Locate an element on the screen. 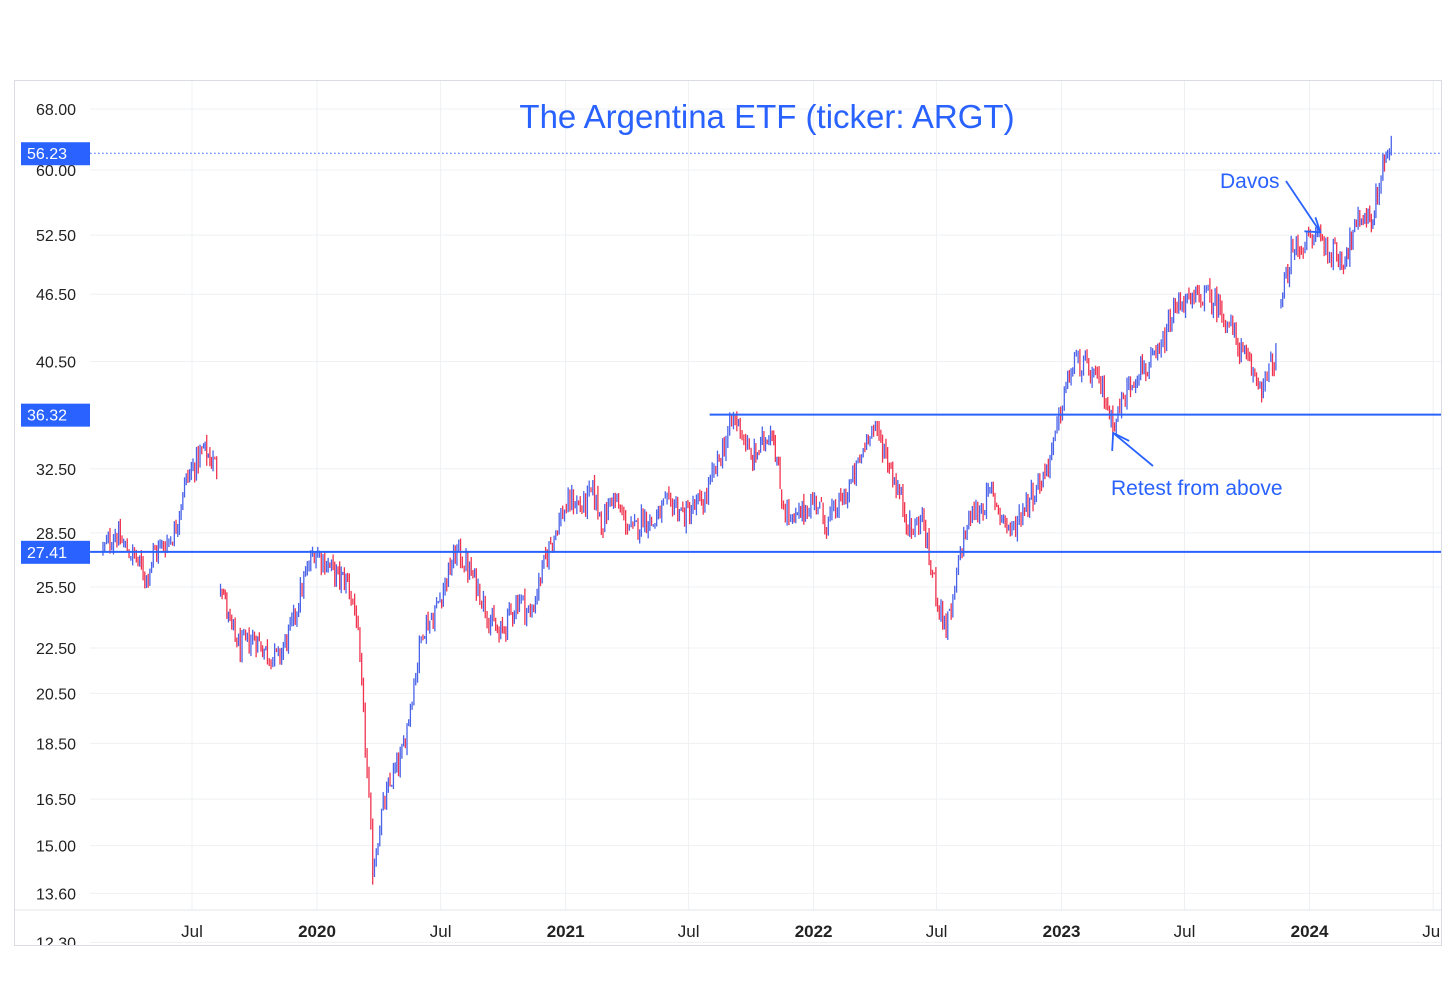  price-label: 36.32 is located at coordinates (47, 416).